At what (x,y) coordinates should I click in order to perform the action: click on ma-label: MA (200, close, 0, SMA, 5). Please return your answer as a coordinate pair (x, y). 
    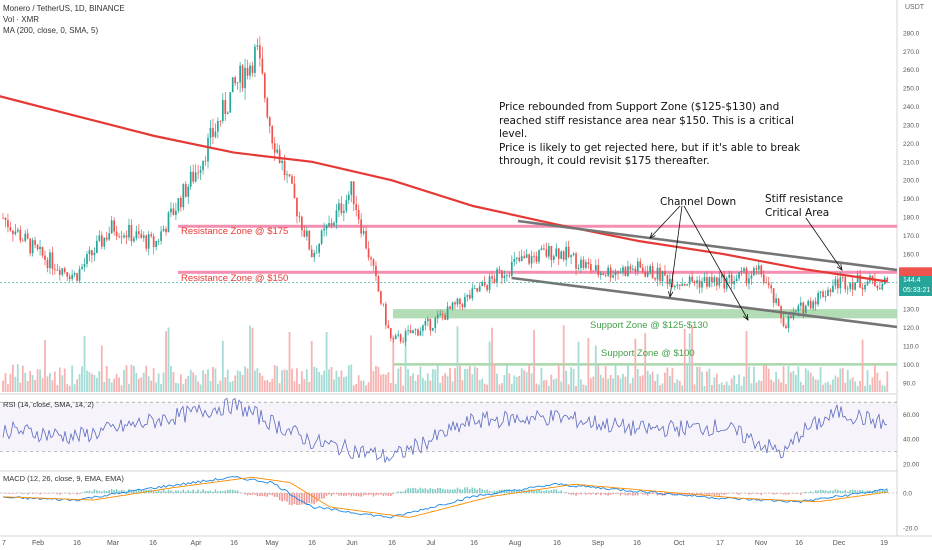
    Looking at the image, I should click on (51, 30).